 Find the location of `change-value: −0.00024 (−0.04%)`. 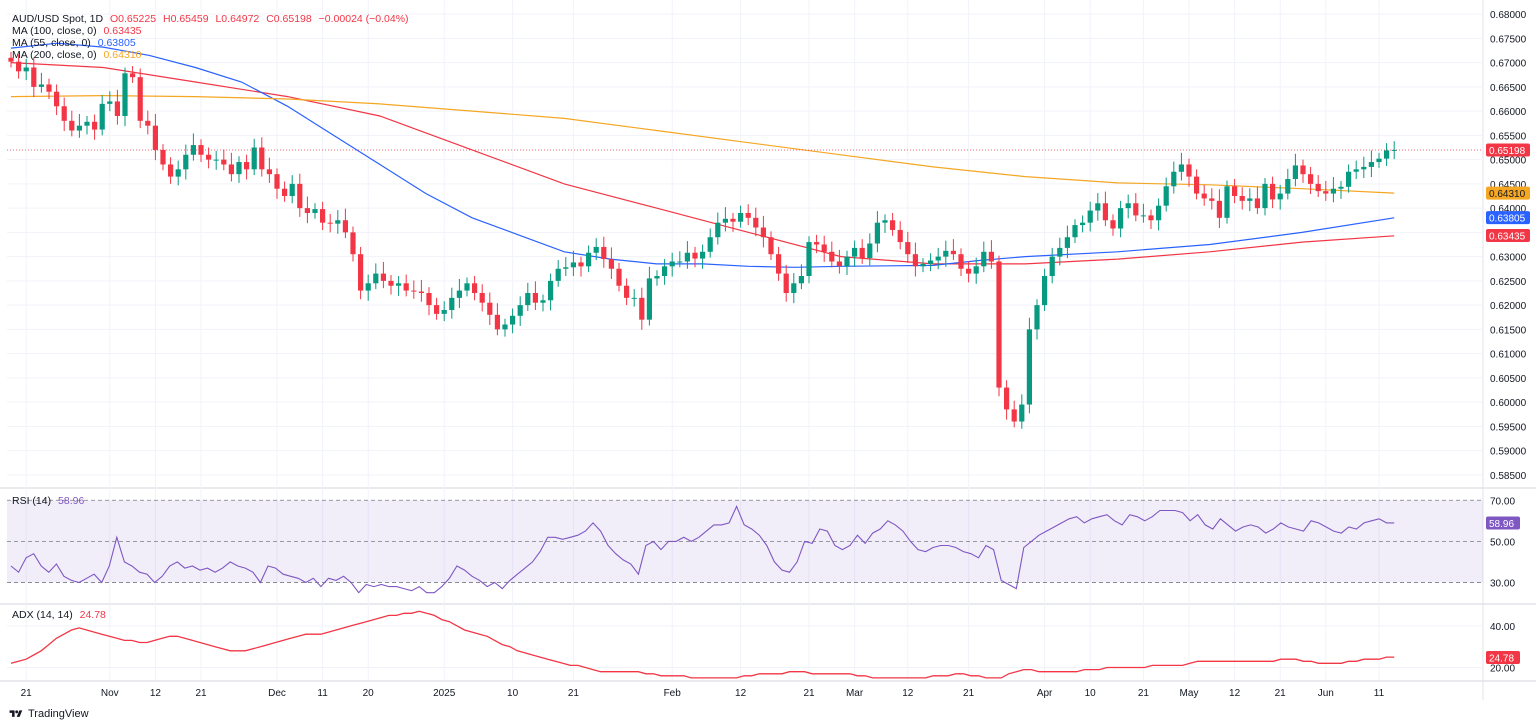

change-value: −0.00024 (−0.04%) is located at coordinates (363, 19).